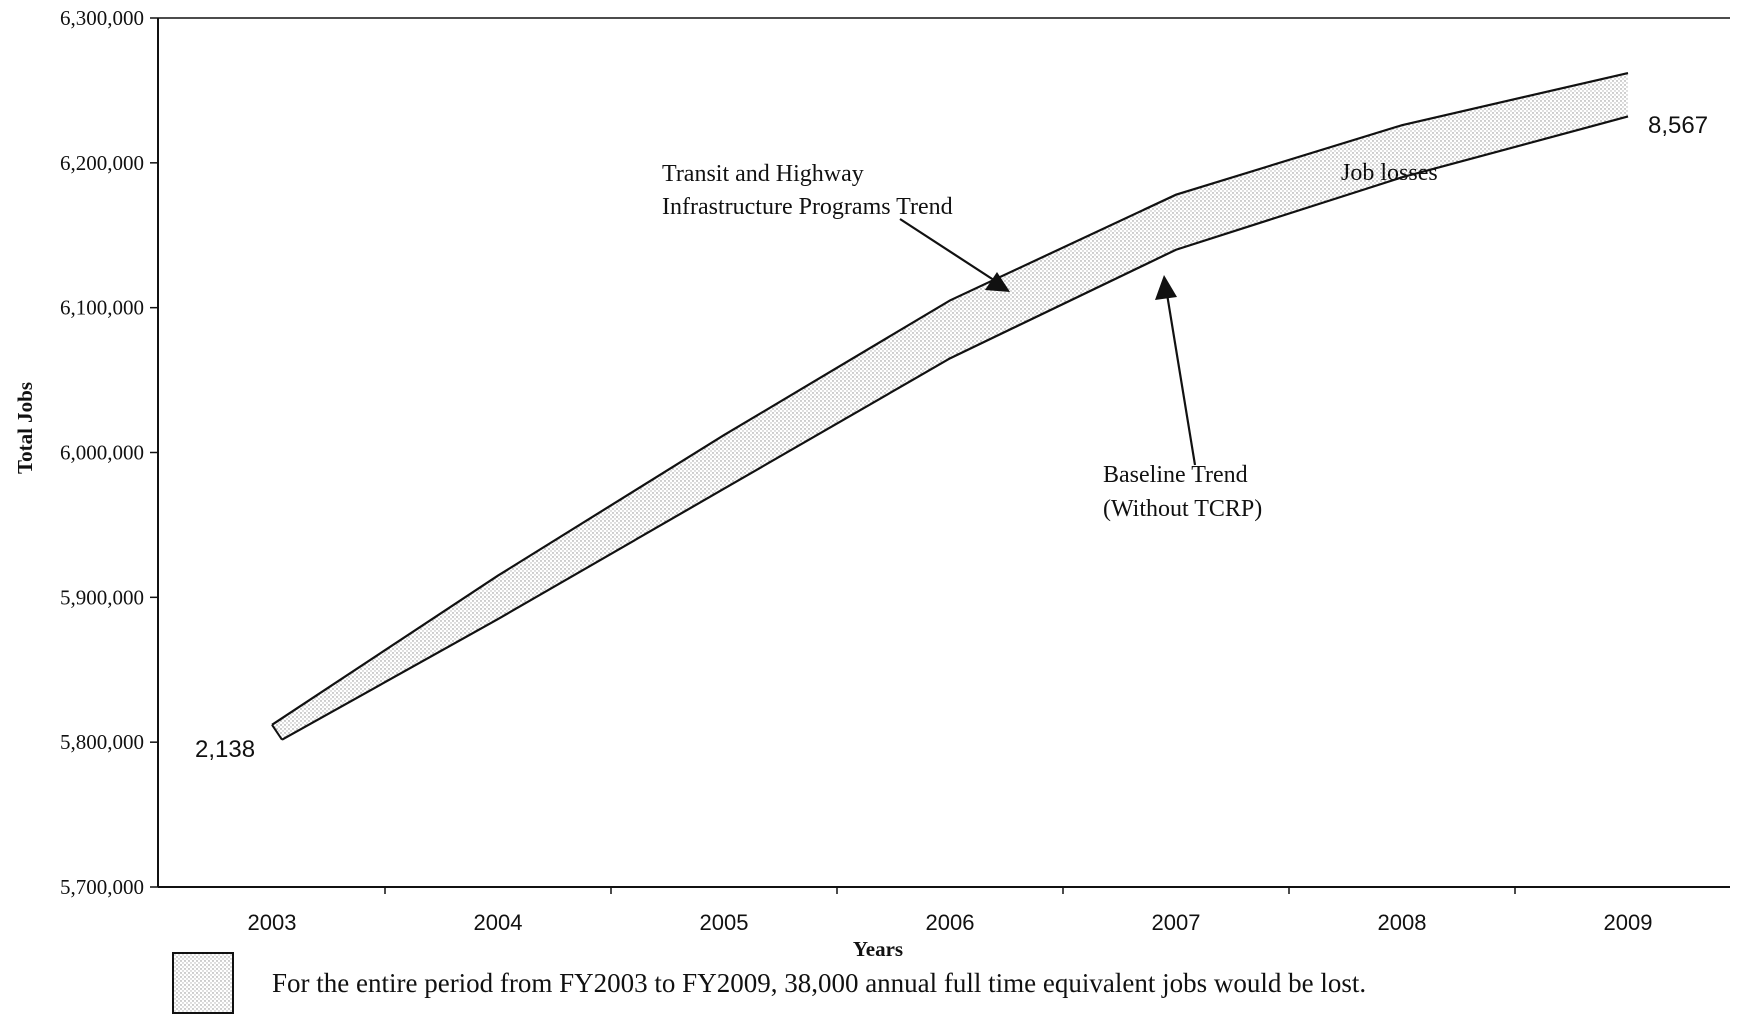 This screenshot has height=1016, width=1738. Describe the element at coordinates (950, 922) in the screenshot. I see `x-tick-label: 2006` at that location.